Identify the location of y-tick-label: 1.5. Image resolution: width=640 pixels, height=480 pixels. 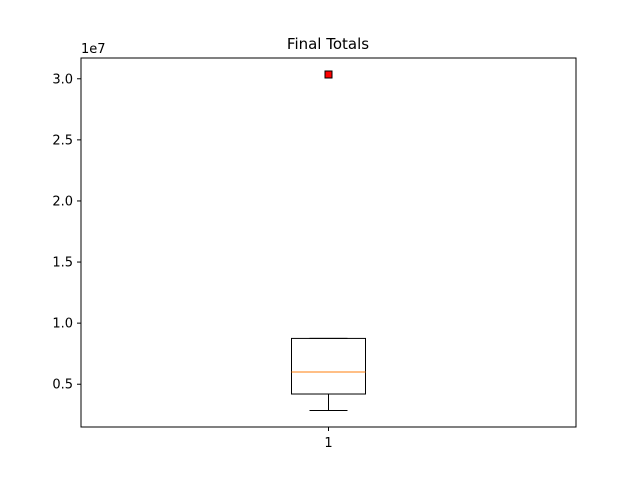
(62, 263).